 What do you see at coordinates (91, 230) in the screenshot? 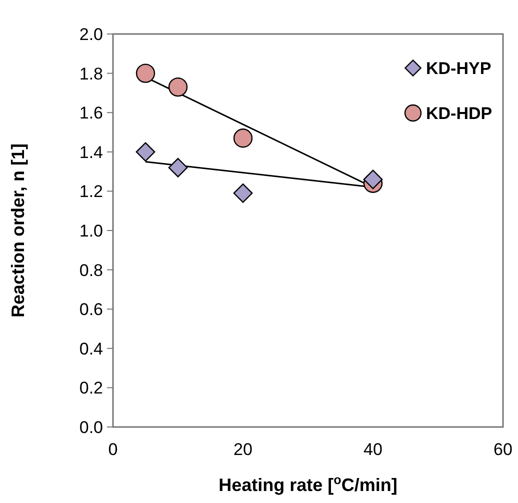
I see `y-tick-label: 1.0` at bounding box center [91, 230].